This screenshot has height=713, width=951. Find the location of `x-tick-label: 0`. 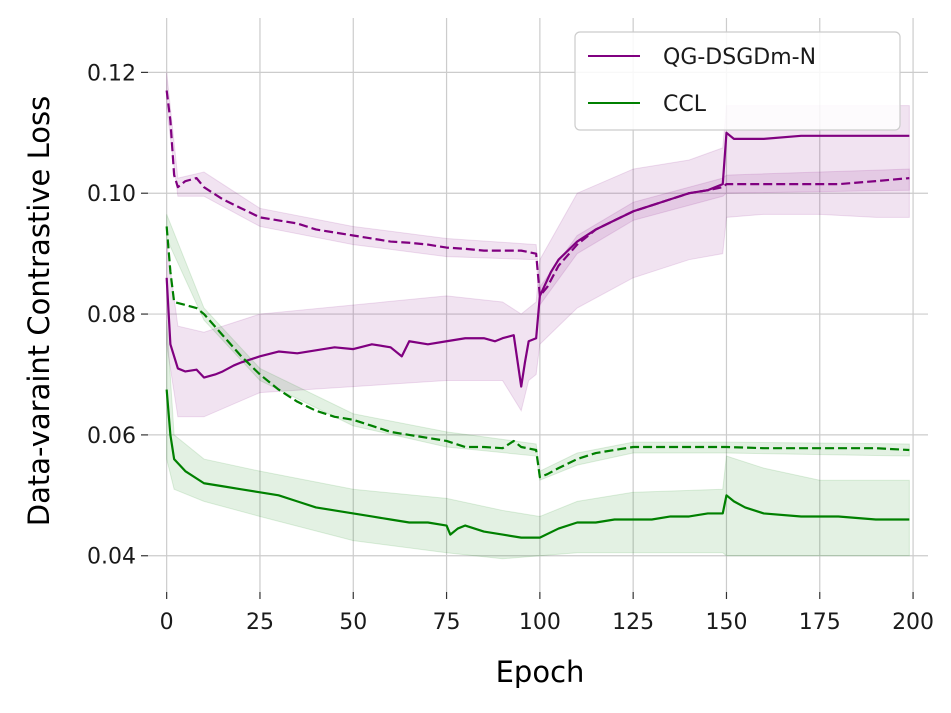

x-tick-label: 0 is located at coordinates (167, 622).